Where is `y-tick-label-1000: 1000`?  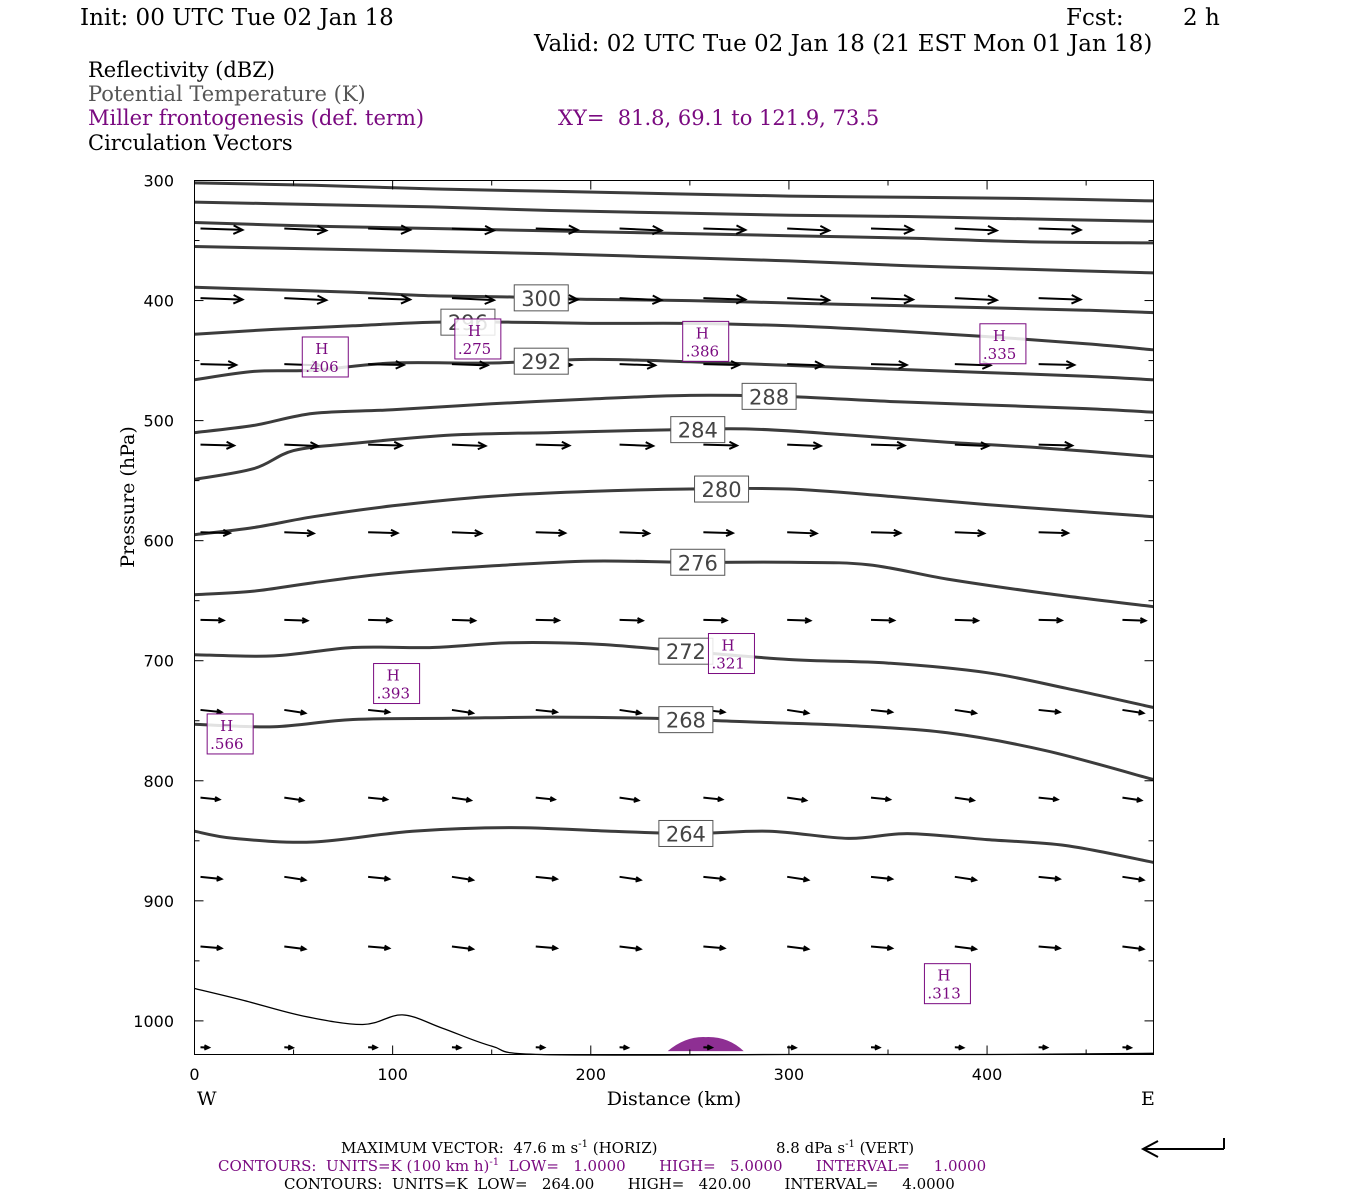
y-tick-label-1000: 1000 is located at coordinates (153, 1021).